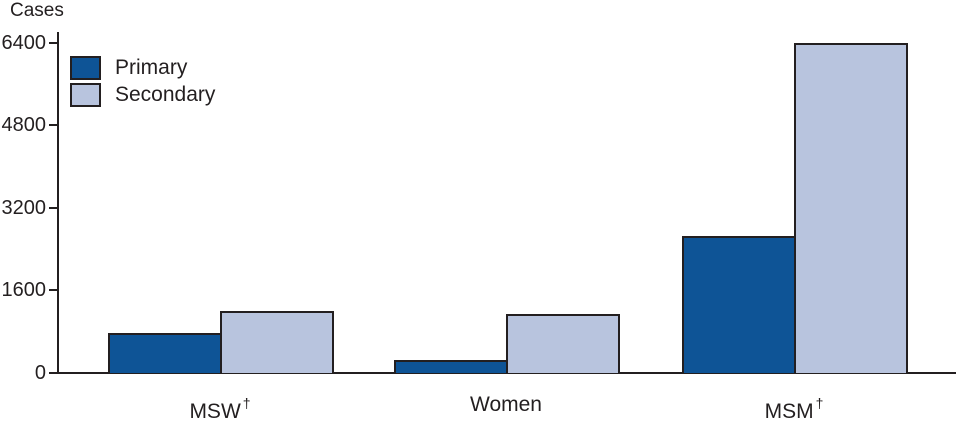 This screenshot has height=422, width=960. Describe the element at coordinates (24, 125) in the screenshot. I see `y-tick-label: 4800` at that location.